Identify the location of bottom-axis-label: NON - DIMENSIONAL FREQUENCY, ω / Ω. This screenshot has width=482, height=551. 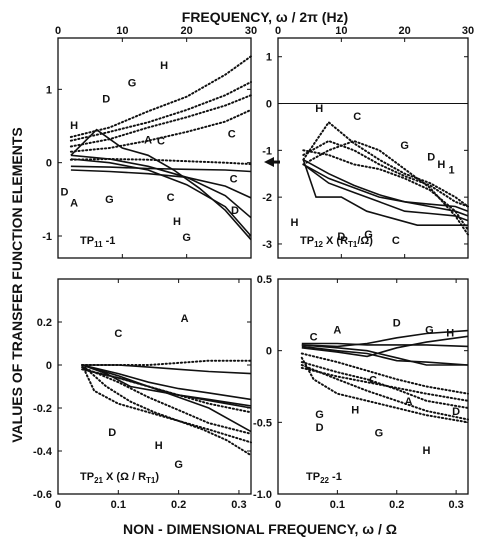
(260, 529).